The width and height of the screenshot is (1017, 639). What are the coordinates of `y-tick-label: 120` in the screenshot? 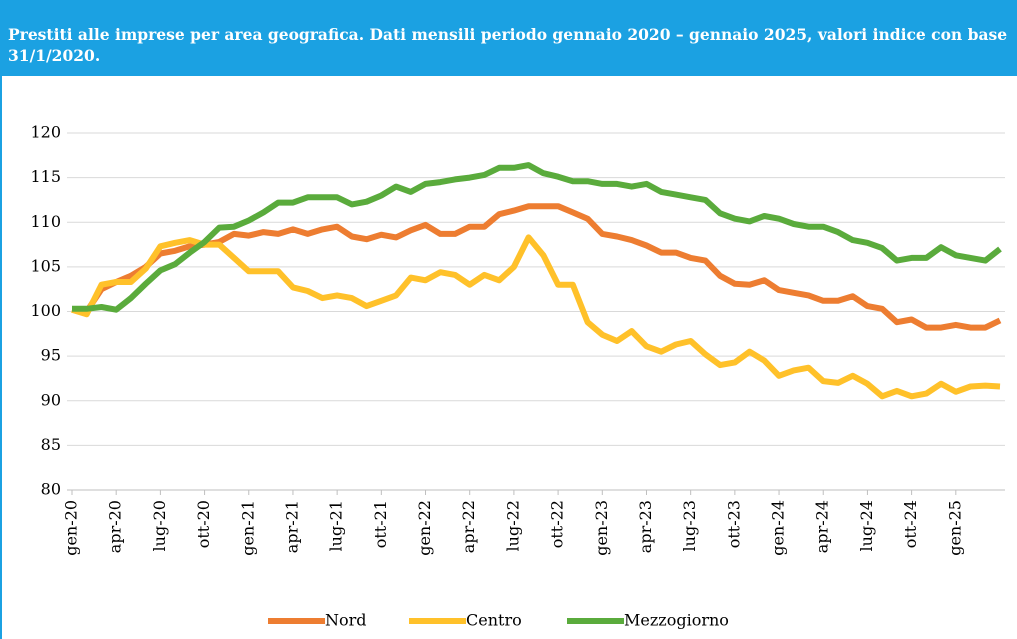 It's located at (45, 132).